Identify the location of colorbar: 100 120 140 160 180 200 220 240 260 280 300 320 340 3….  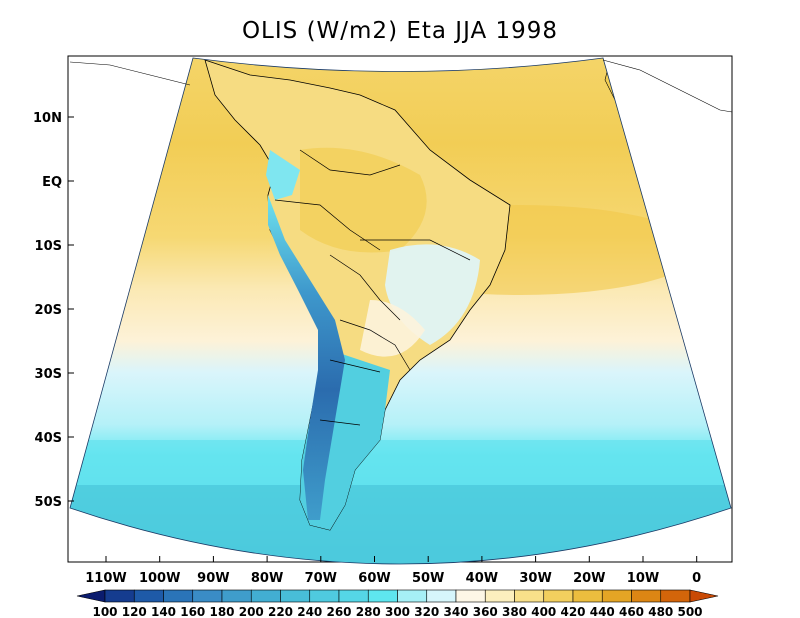
(397, 603).